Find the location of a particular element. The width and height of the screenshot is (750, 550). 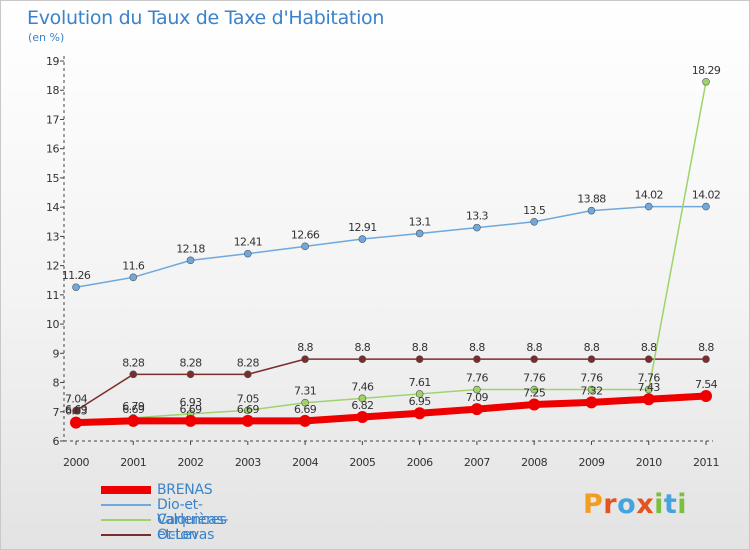

y-tick-label: 18 is located at coordinates (52, 90).